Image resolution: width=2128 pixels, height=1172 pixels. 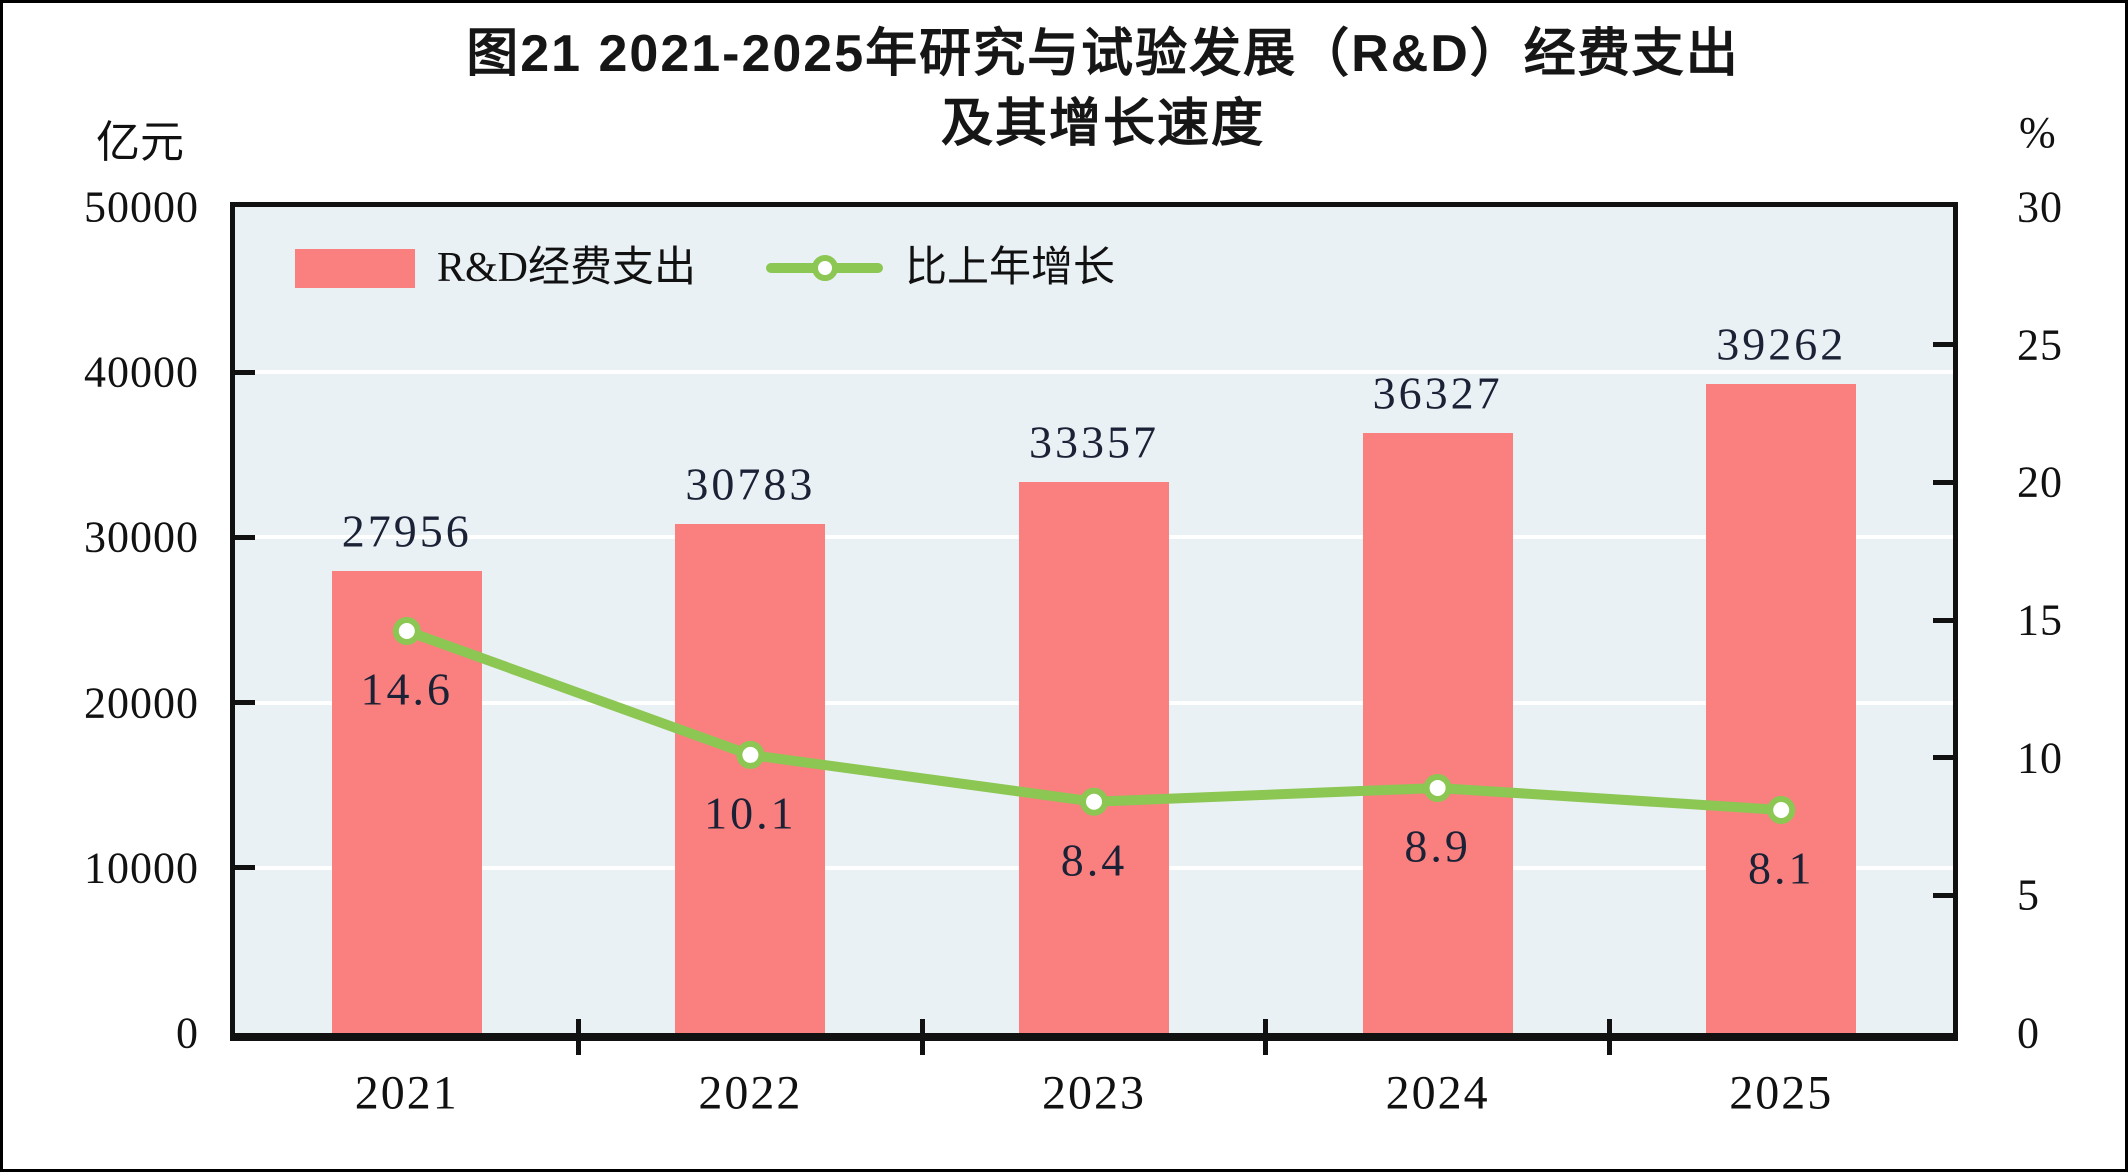 I want to click on x-axis-tick-label: 2024, so click(x=1437, y=1093).